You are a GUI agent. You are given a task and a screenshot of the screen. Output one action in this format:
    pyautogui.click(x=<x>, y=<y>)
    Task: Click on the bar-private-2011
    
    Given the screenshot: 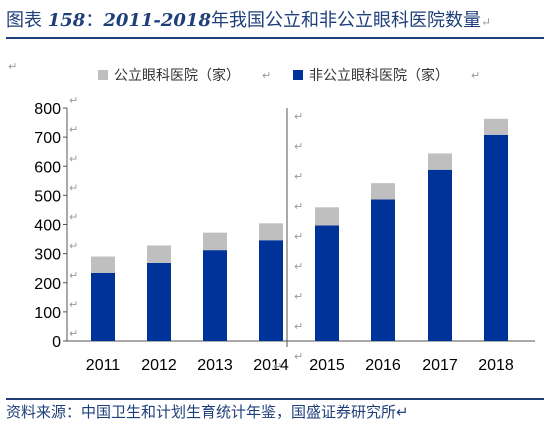 What is the action you would take?
    pyautogui.click(x=103, y=306)
    